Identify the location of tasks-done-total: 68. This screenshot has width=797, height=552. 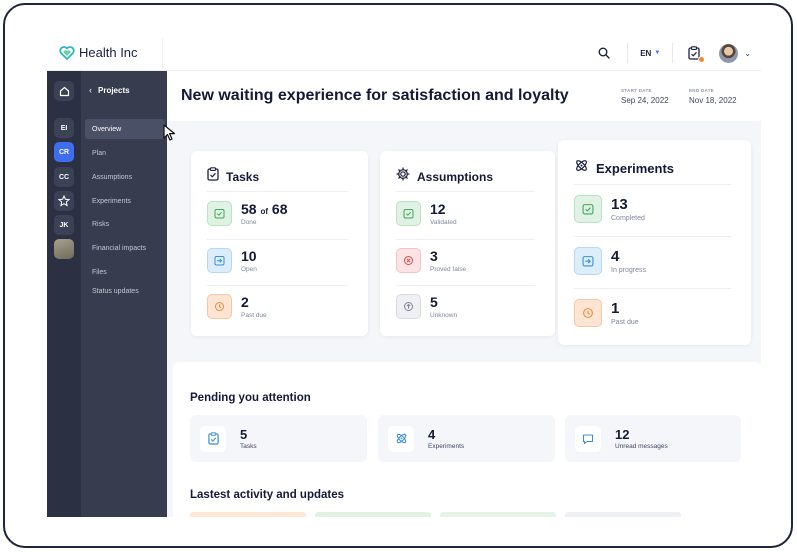
(279, 208).